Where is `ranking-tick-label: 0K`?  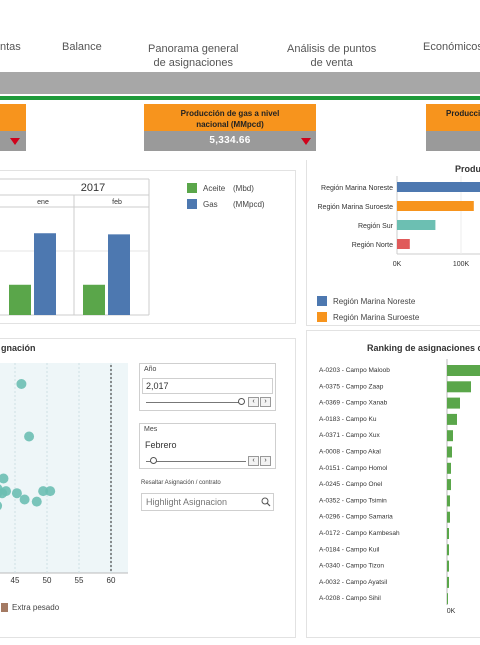 ranking-tick-label: 0K is located at coordinates (451, 611).